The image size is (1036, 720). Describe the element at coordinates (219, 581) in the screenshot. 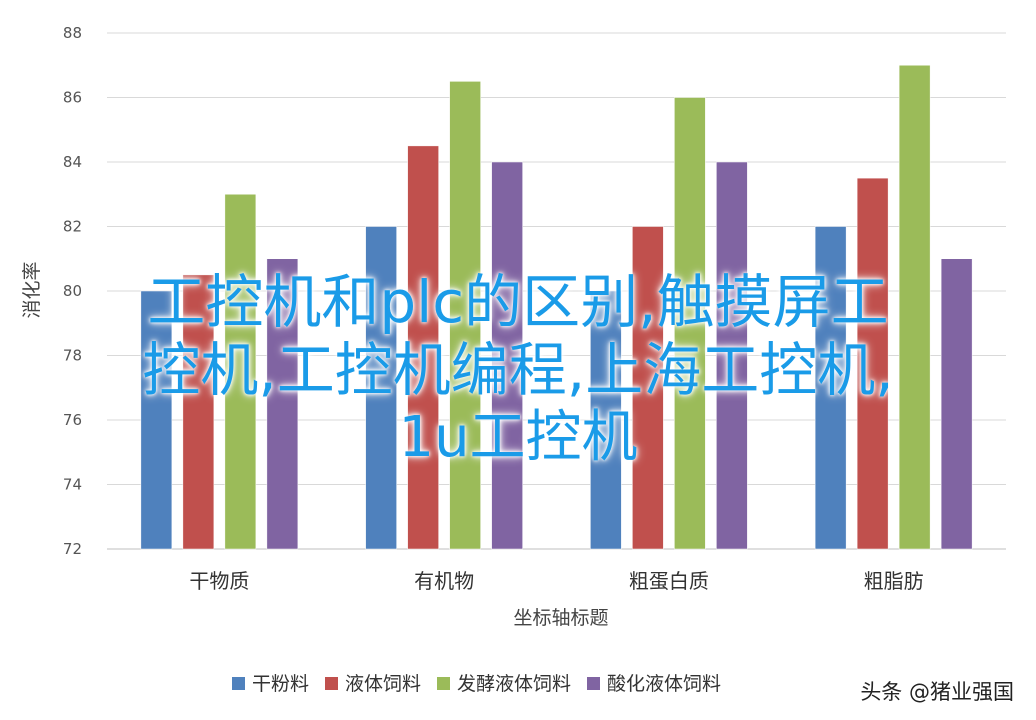

I see `x-category-label: 干物质` at that location.